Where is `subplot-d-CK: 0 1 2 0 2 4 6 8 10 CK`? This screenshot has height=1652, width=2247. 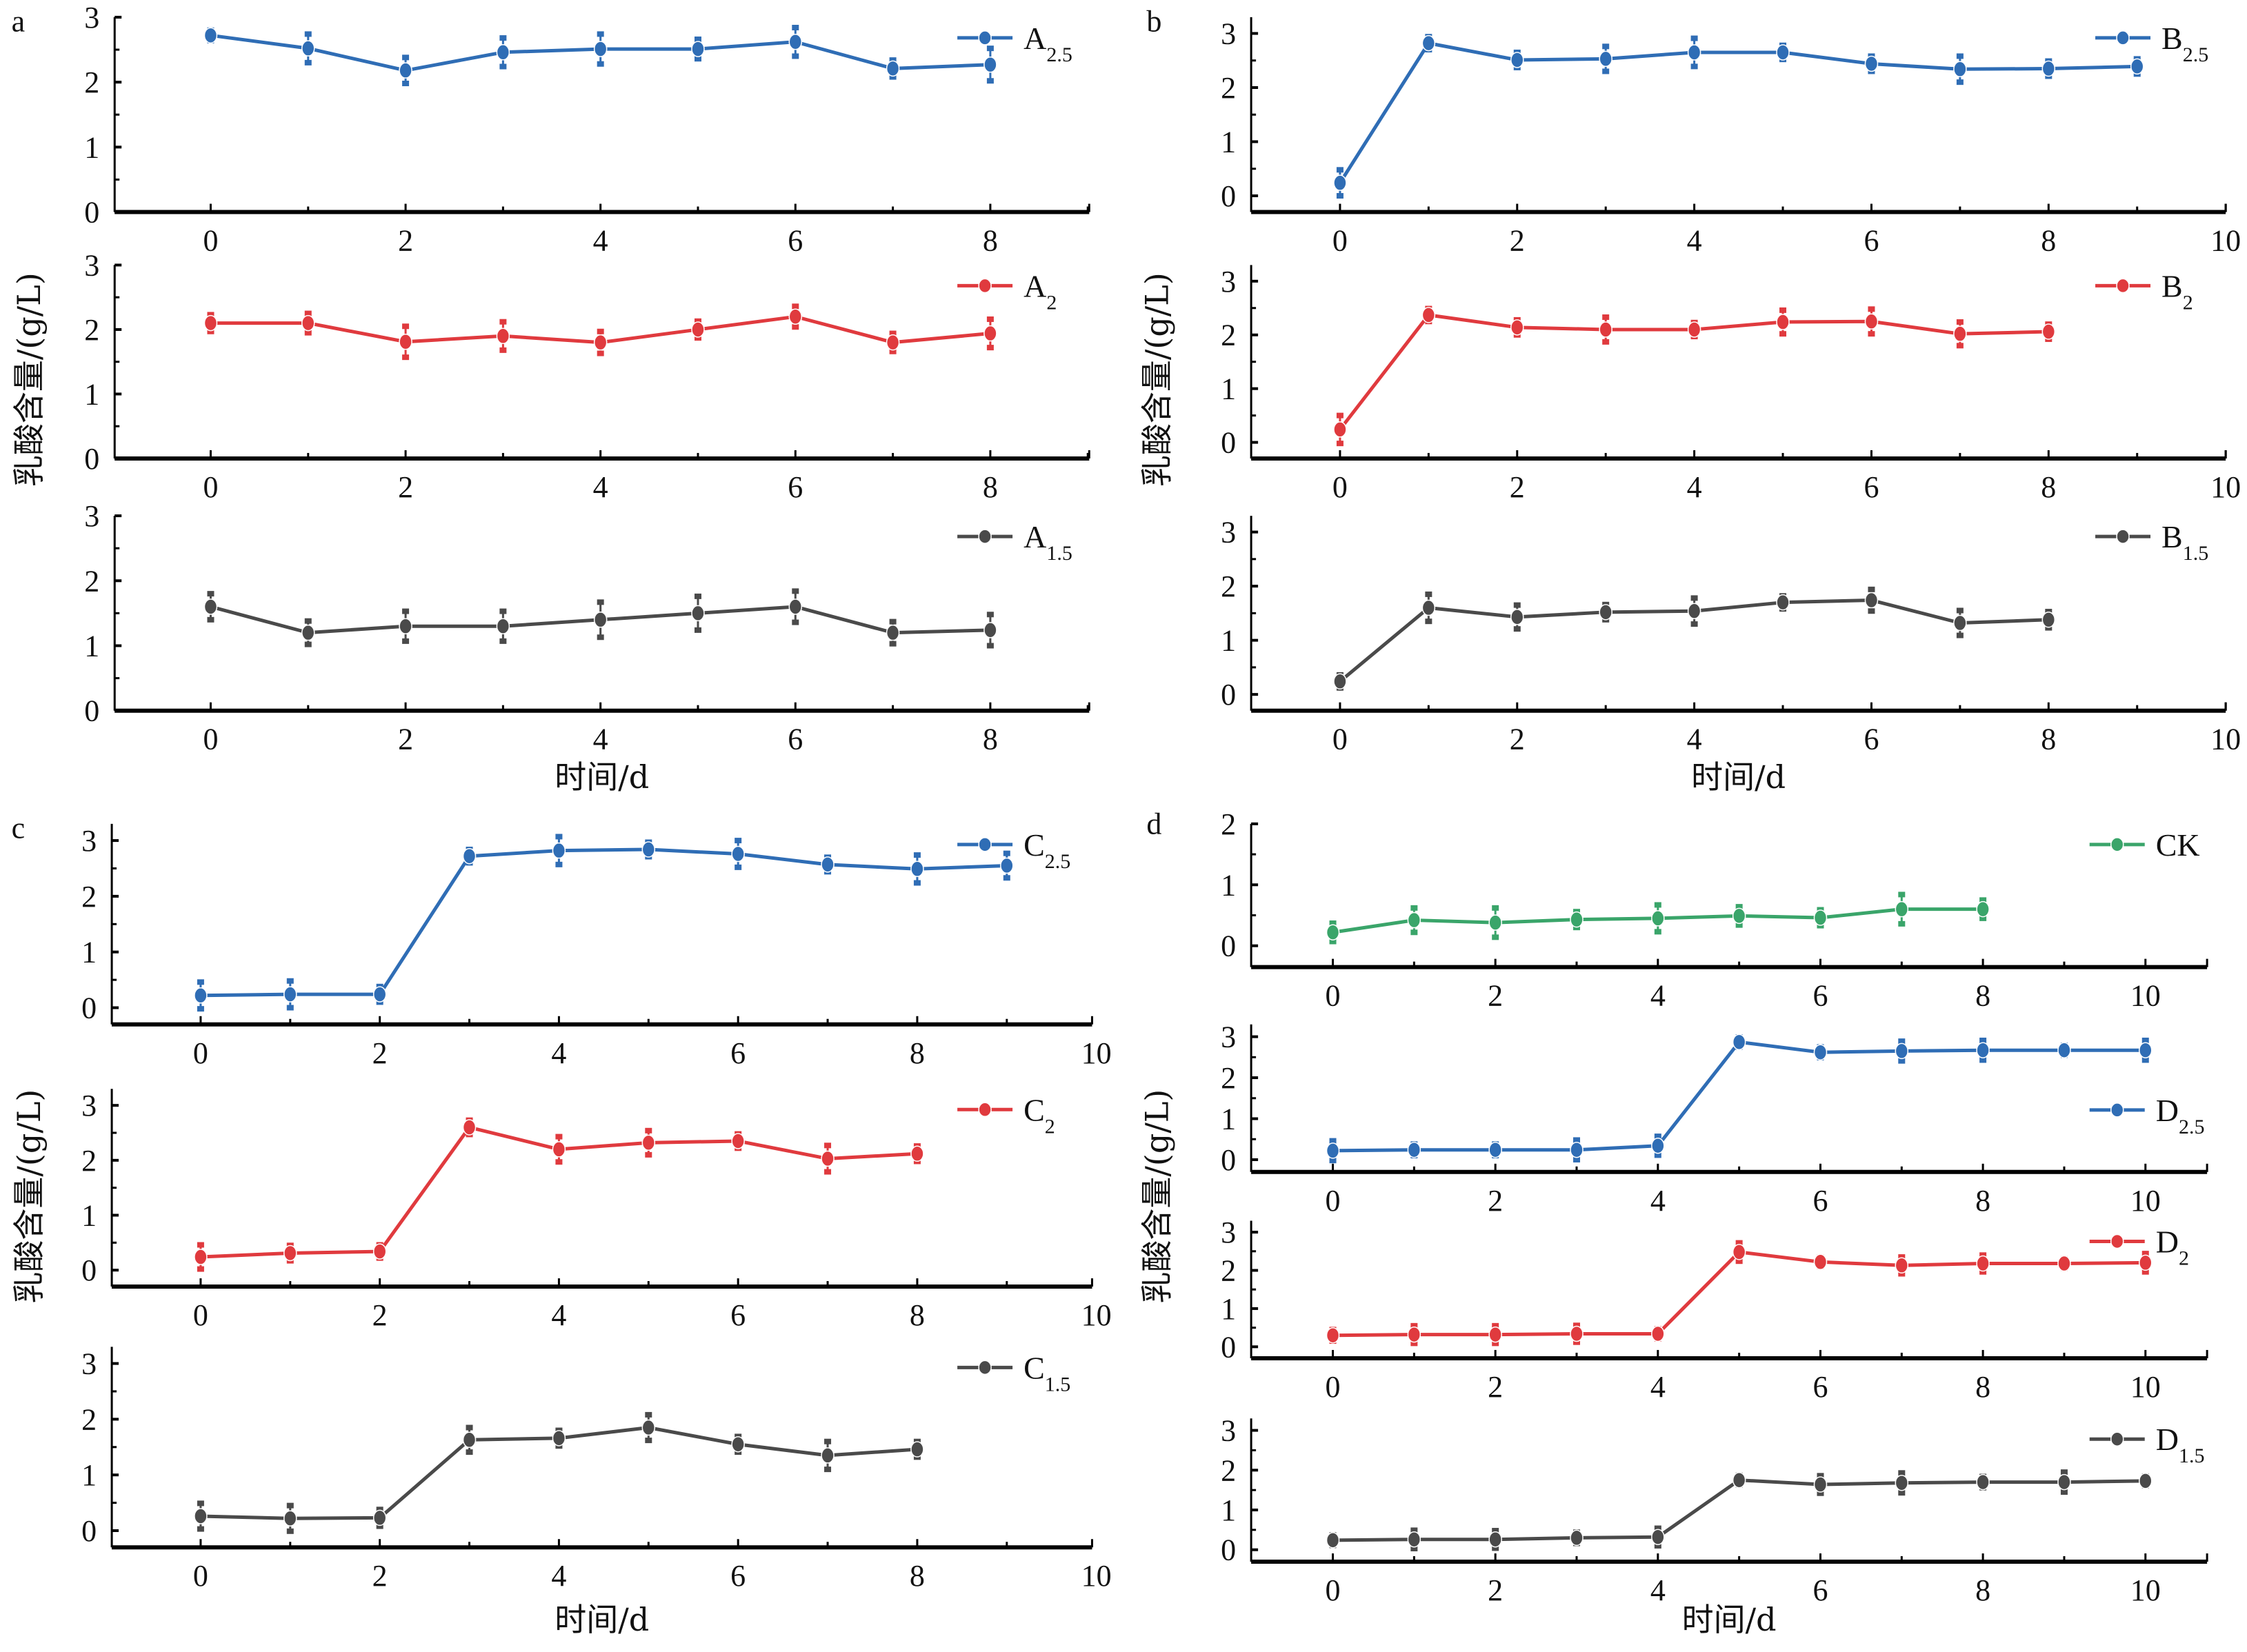
subplot-d-CK: 0 1 2 0 2 4 6 8 10 CK is located at coordinates (1714, 910).